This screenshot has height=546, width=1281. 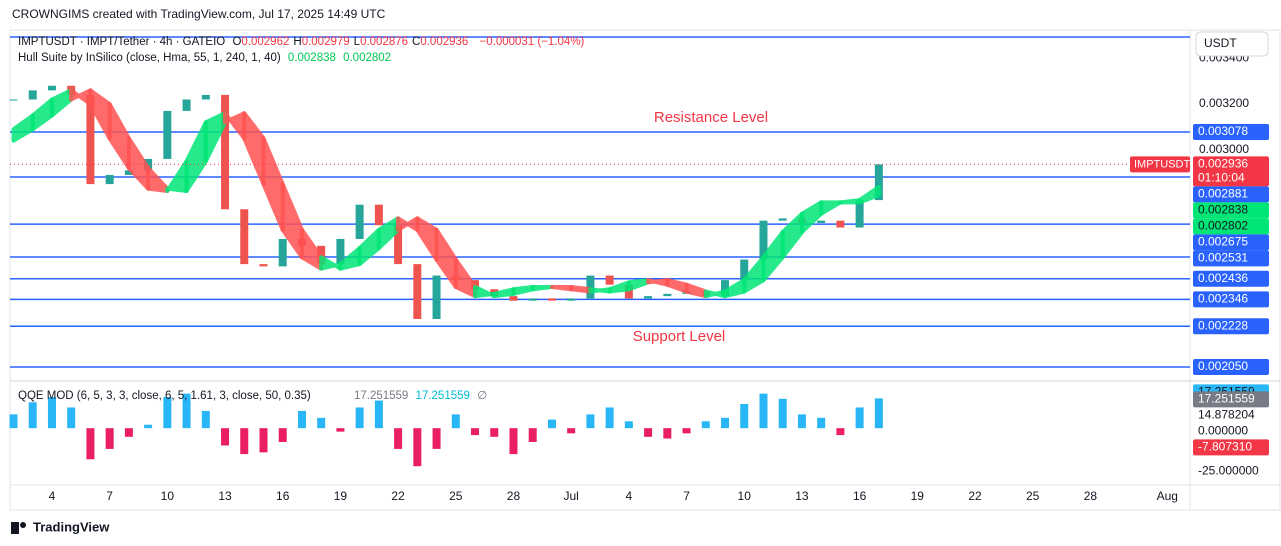 I want to click on symbol: IMPTUSDT · IMPT/Tether · 4h · GATEIO, so click(x=122, y=42).